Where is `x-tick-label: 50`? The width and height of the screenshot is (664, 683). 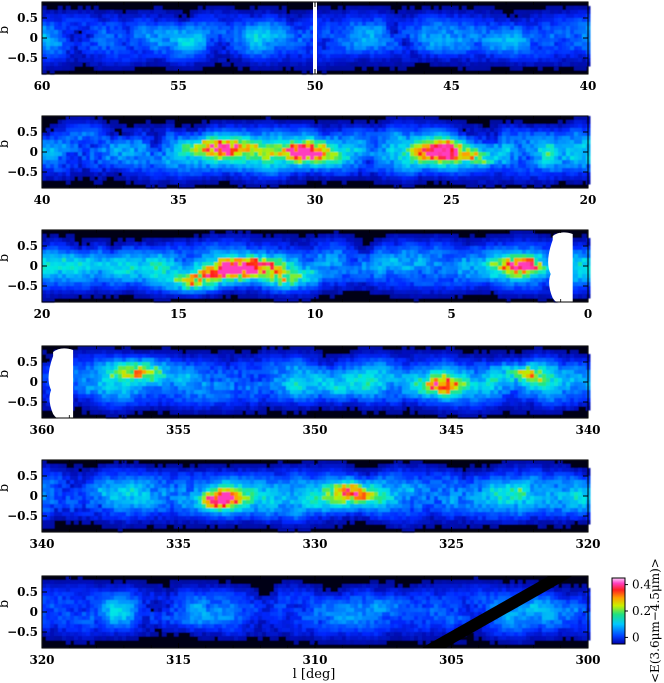
x-tick-label: 50 is located at coordinates (315, 86).